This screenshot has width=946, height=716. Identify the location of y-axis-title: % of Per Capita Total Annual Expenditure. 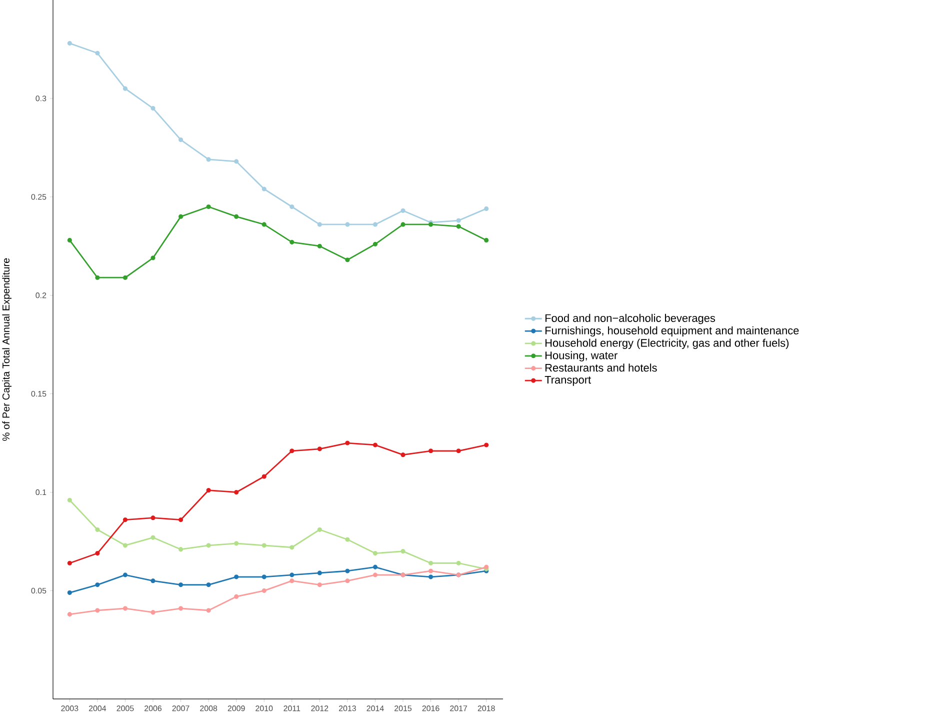
(7, 349).